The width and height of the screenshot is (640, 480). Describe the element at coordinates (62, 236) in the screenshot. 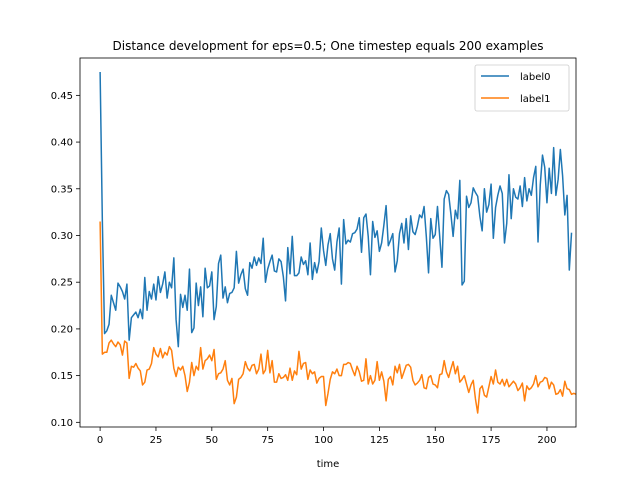

I see `y-tick-label: 0.30` at that location.